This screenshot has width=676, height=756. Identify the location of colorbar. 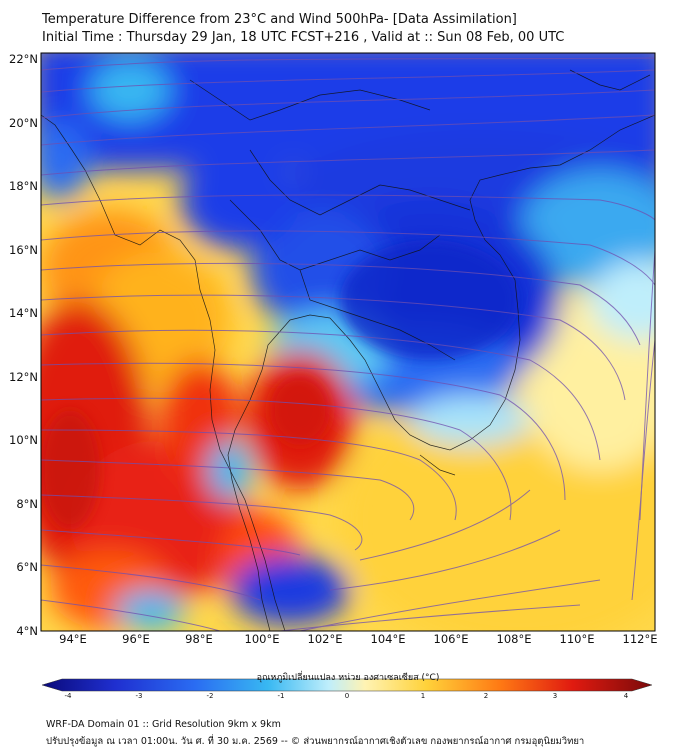
(347, 685).